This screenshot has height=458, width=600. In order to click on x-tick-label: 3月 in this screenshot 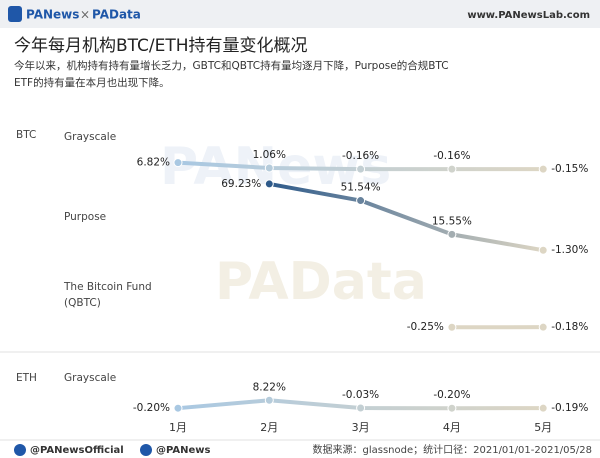, I will do `click(361, 427)`.